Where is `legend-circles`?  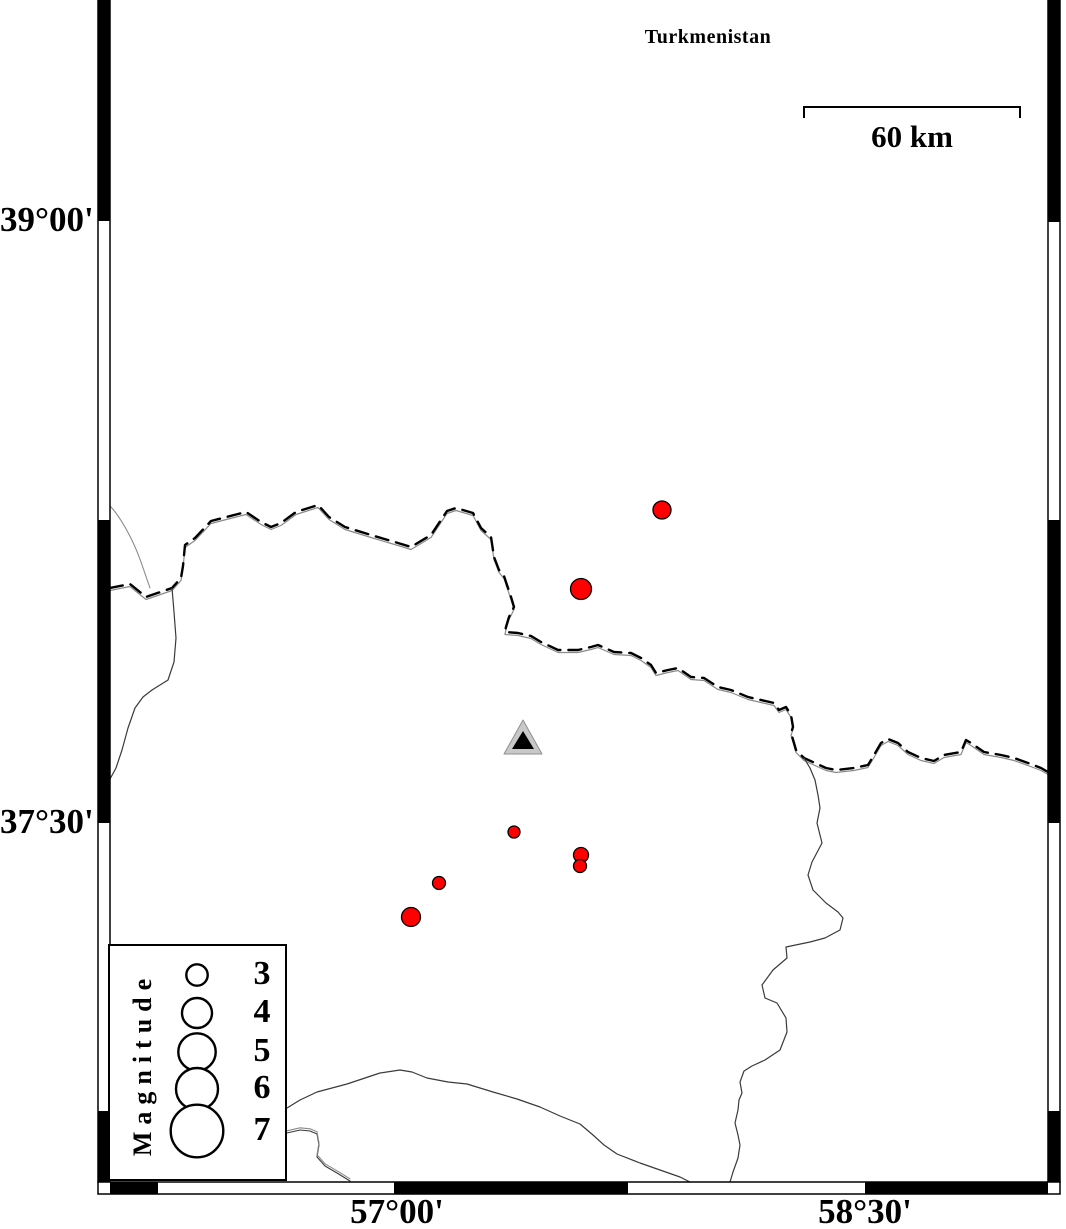
legend-circles is located at coordinates (197, 1061).